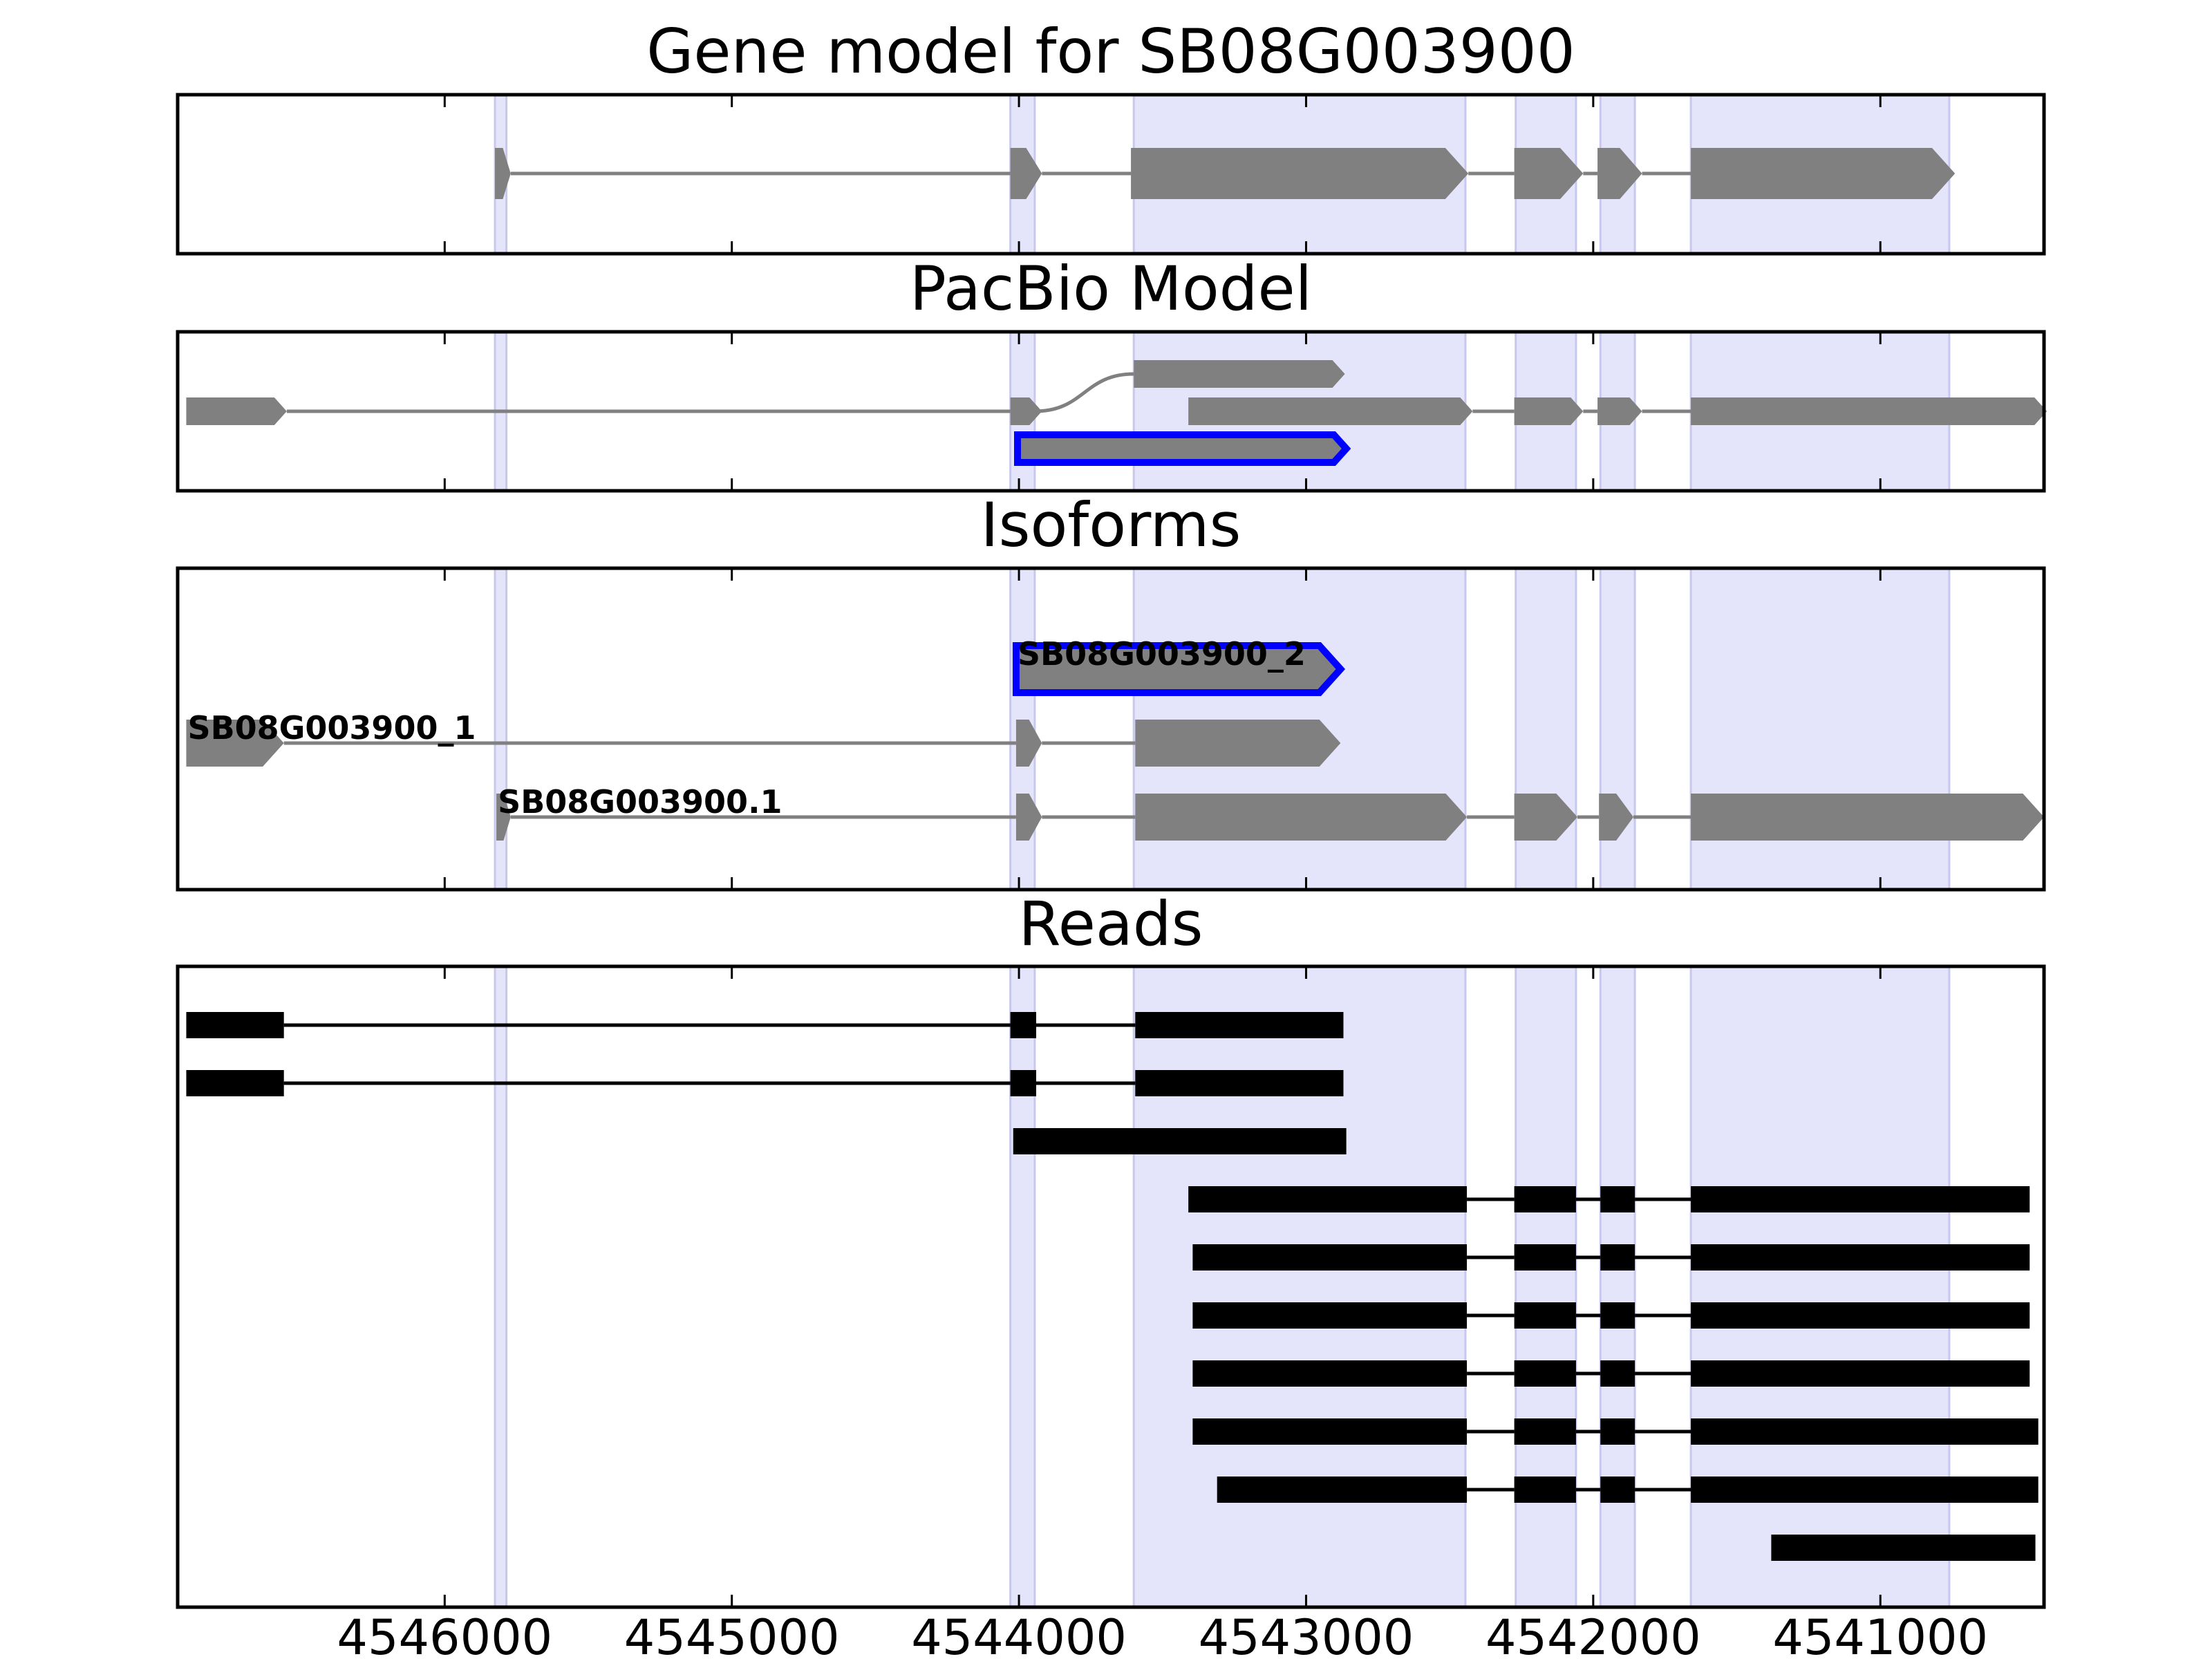 The image size is (2212, 1659). What do you see at coordinates (763, 738) in the screenshot?
I see `isoform-track: SB08G003900_1` at bounding box center [763, 738].